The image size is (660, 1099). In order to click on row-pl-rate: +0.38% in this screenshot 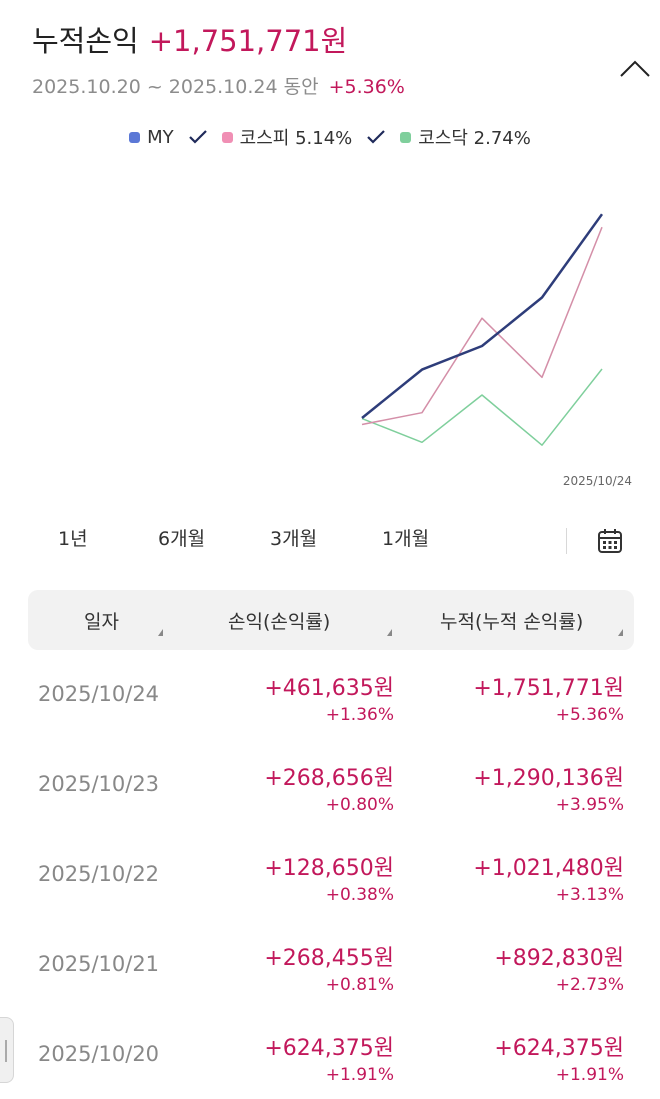, I will do `click(359, 895)`.